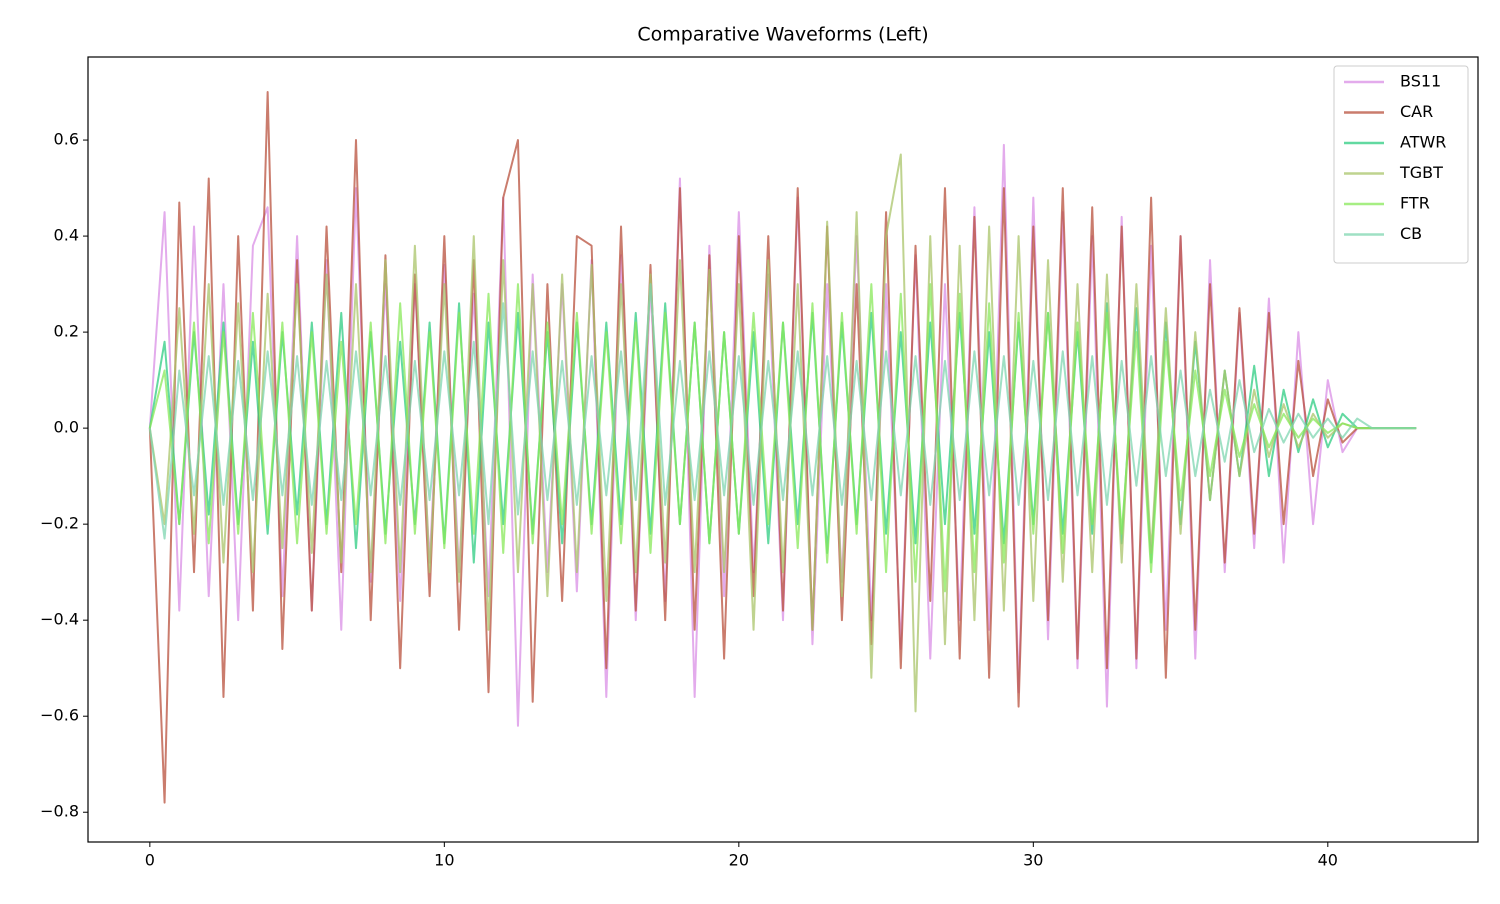  Describe the element at coordinates (444, 860) in the screenshot. I see `x-tick-label: 10` at that location.